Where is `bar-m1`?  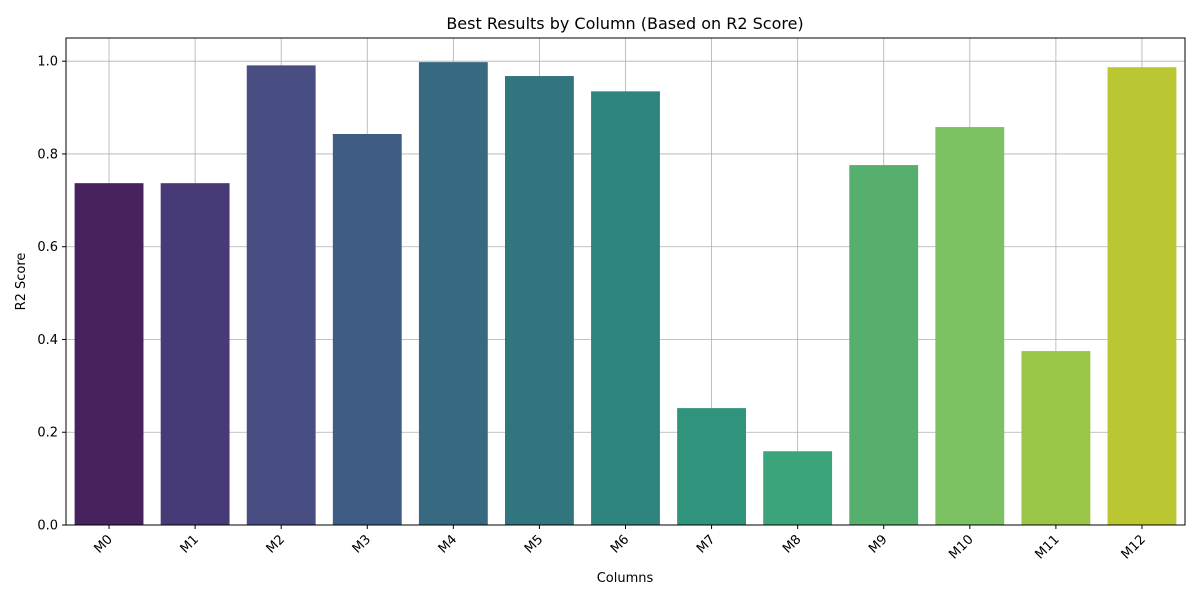
bar-m1 is located at coordinates (195, 354).